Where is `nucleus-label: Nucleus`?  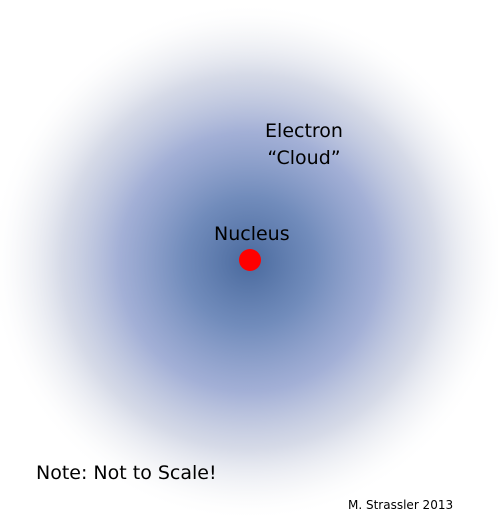 nucleus-label: Nucleus is located at coordinates (252, 234).